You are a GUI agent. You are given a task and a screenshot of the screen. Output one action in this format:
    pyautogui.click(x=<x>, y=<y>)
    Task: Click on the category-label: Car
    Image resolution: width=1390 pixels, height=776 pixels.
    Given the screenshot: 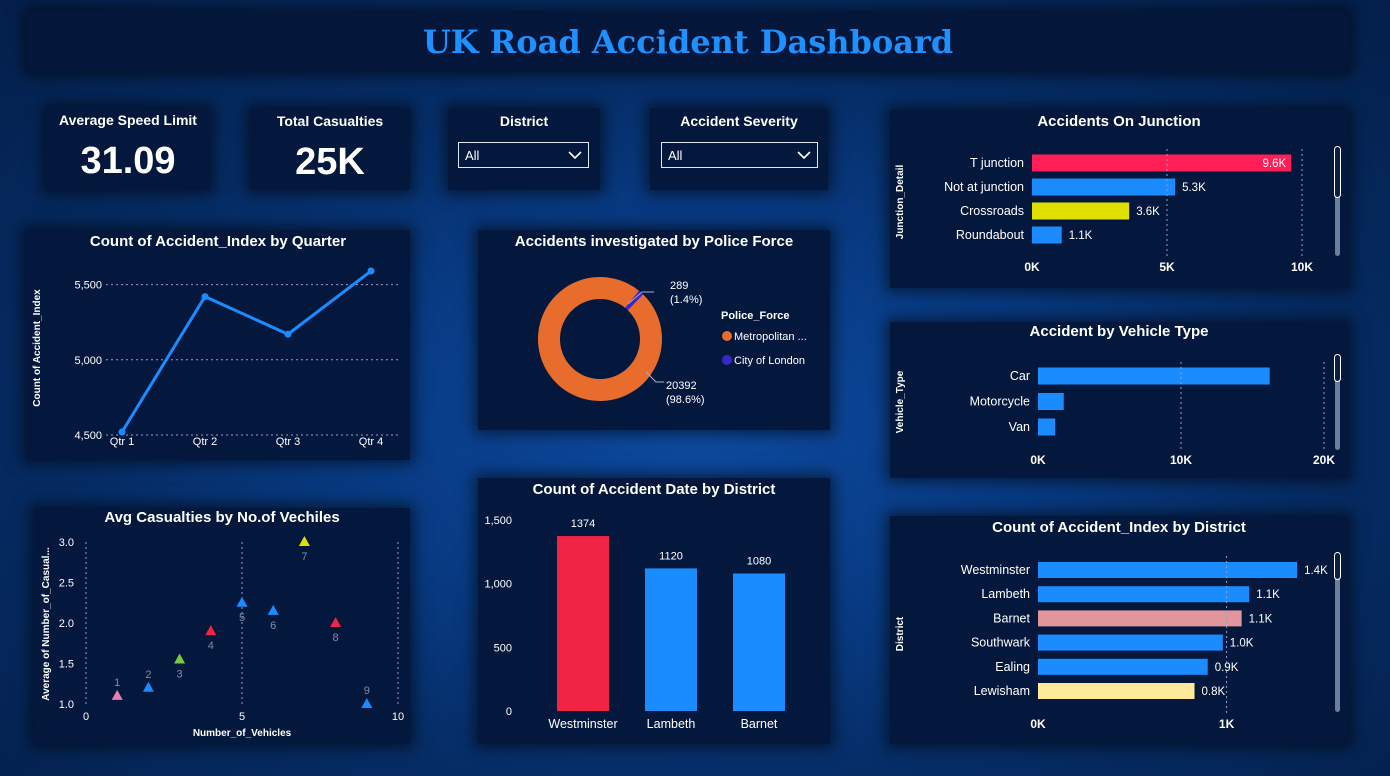 What is the action you would take?
    pyautogui.click(x=1020, y=376)
    